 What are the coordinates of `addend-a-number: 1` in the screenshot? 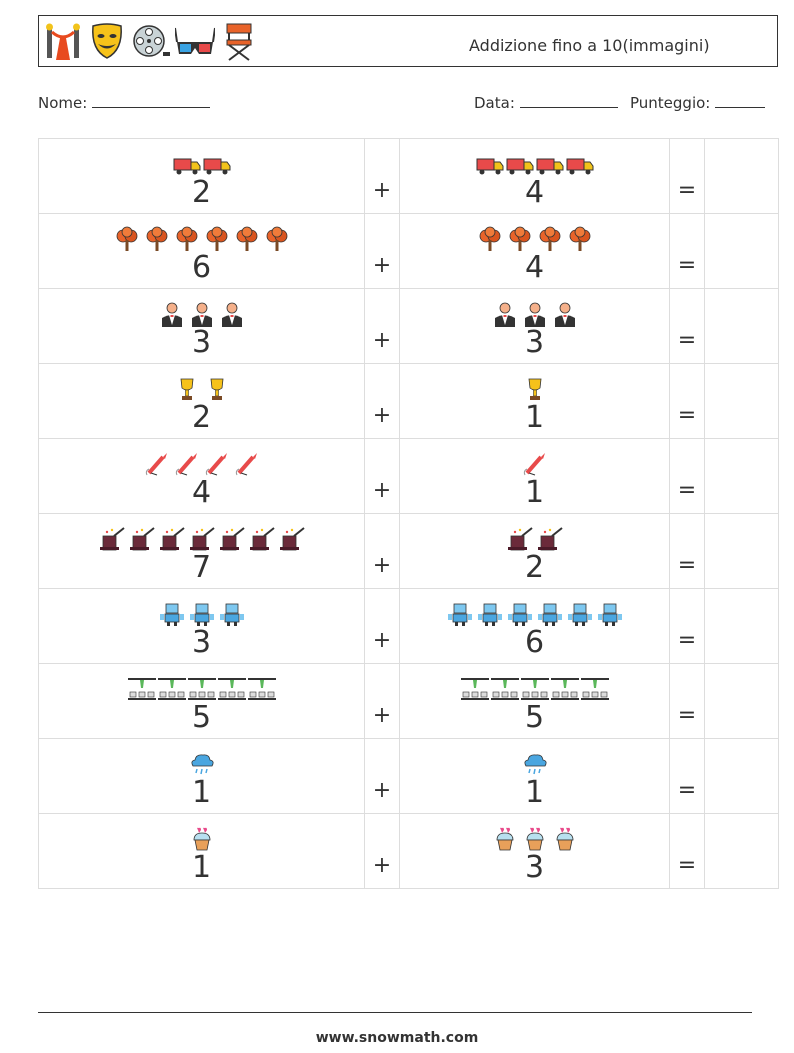 It's located at (201, 867).